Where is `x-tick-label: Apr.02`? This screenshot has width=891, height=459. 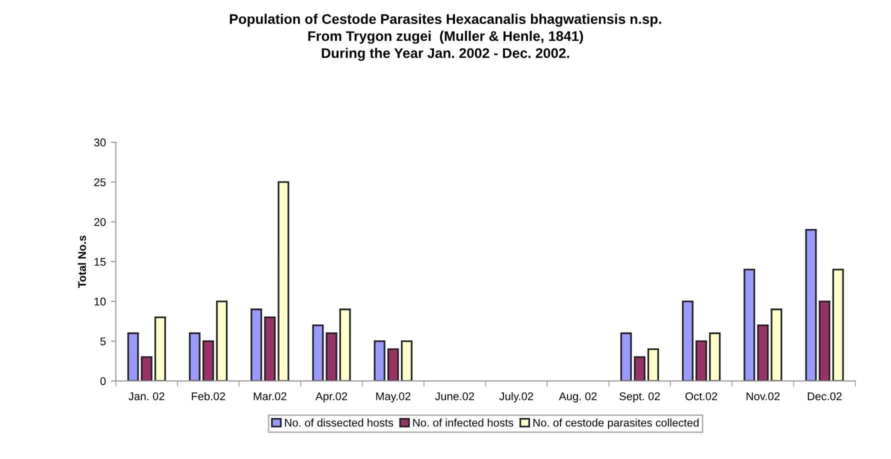
x-tick-label: Apr.02 is located at coordinates (331, 397).